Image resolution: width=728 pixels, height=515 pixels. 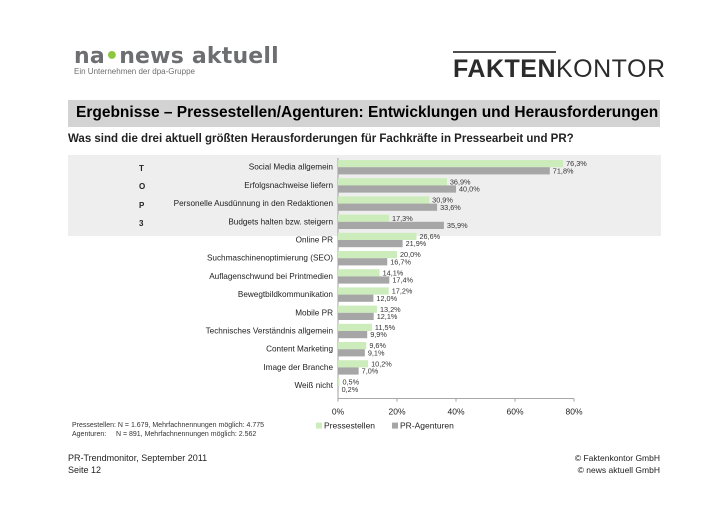 What do you see at coordinates (134, 71) in the screenshot?
I see `news-aktuell-subtitle: Ein Unternehmen der dpa-Gruppe` at bounding box center [134, 71].